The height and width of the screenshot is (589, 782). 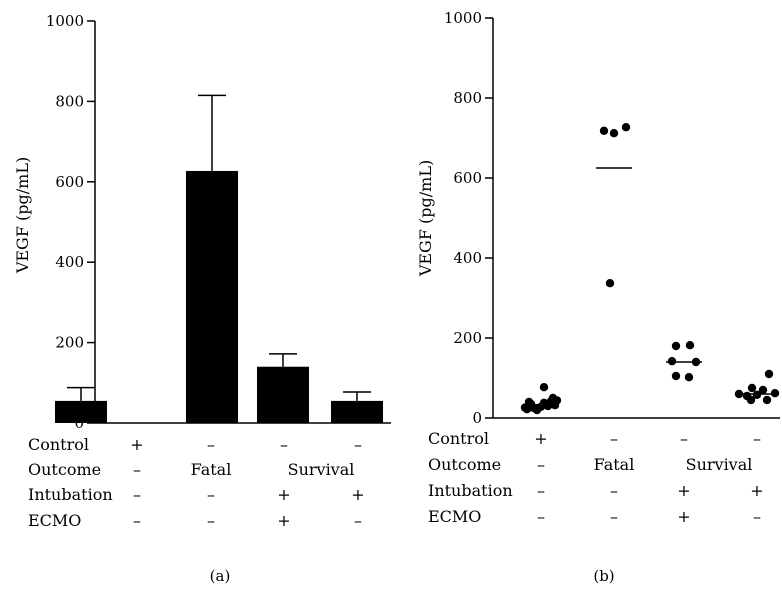 I want to click on panel-a-y-tick-label: 600, so click(x=69, y=182).